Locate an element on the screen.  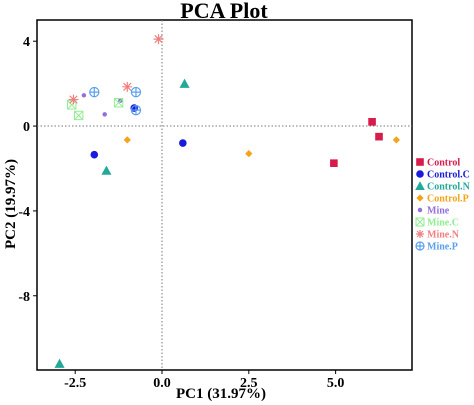
legend-item-mine-c: Mine.C is located at coordinates (437, 223).